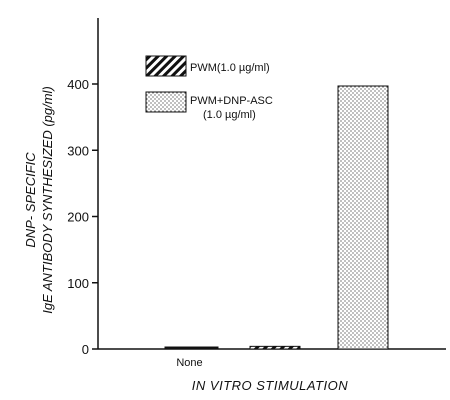 Image resolution: width=450 pixels, height=400 pixels. I want to click on legend-swatch-dots, so click(166, 102).